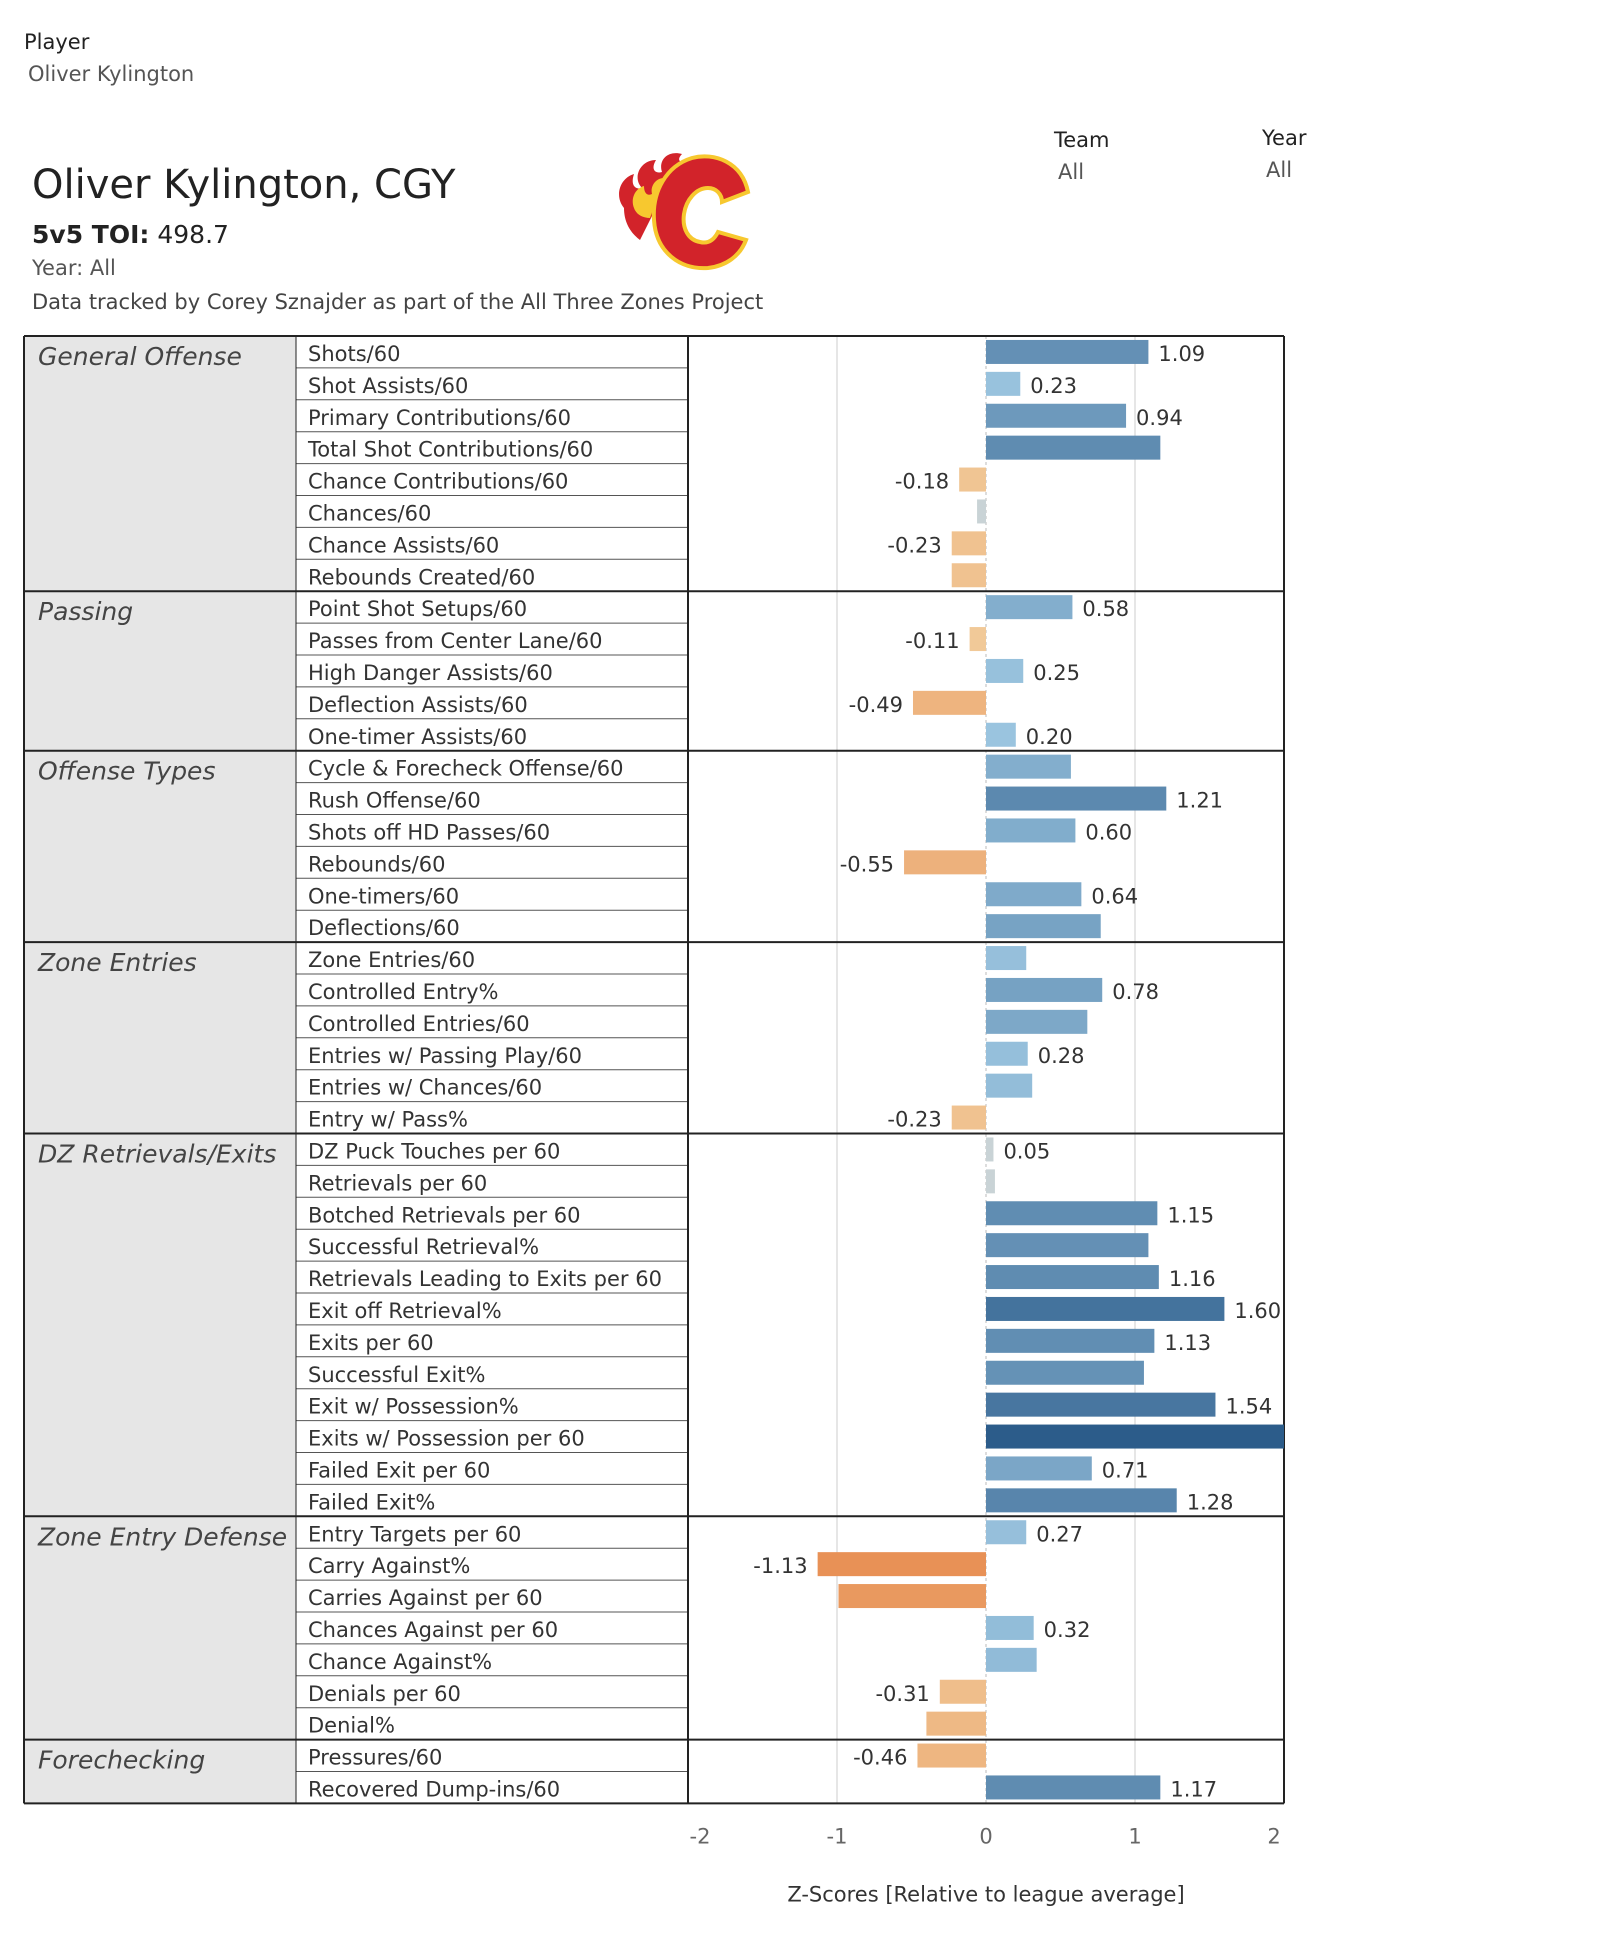  Describe the element at coordinates (1071, 172) in the screenshot. I see `team-filter-value: All` at that location.